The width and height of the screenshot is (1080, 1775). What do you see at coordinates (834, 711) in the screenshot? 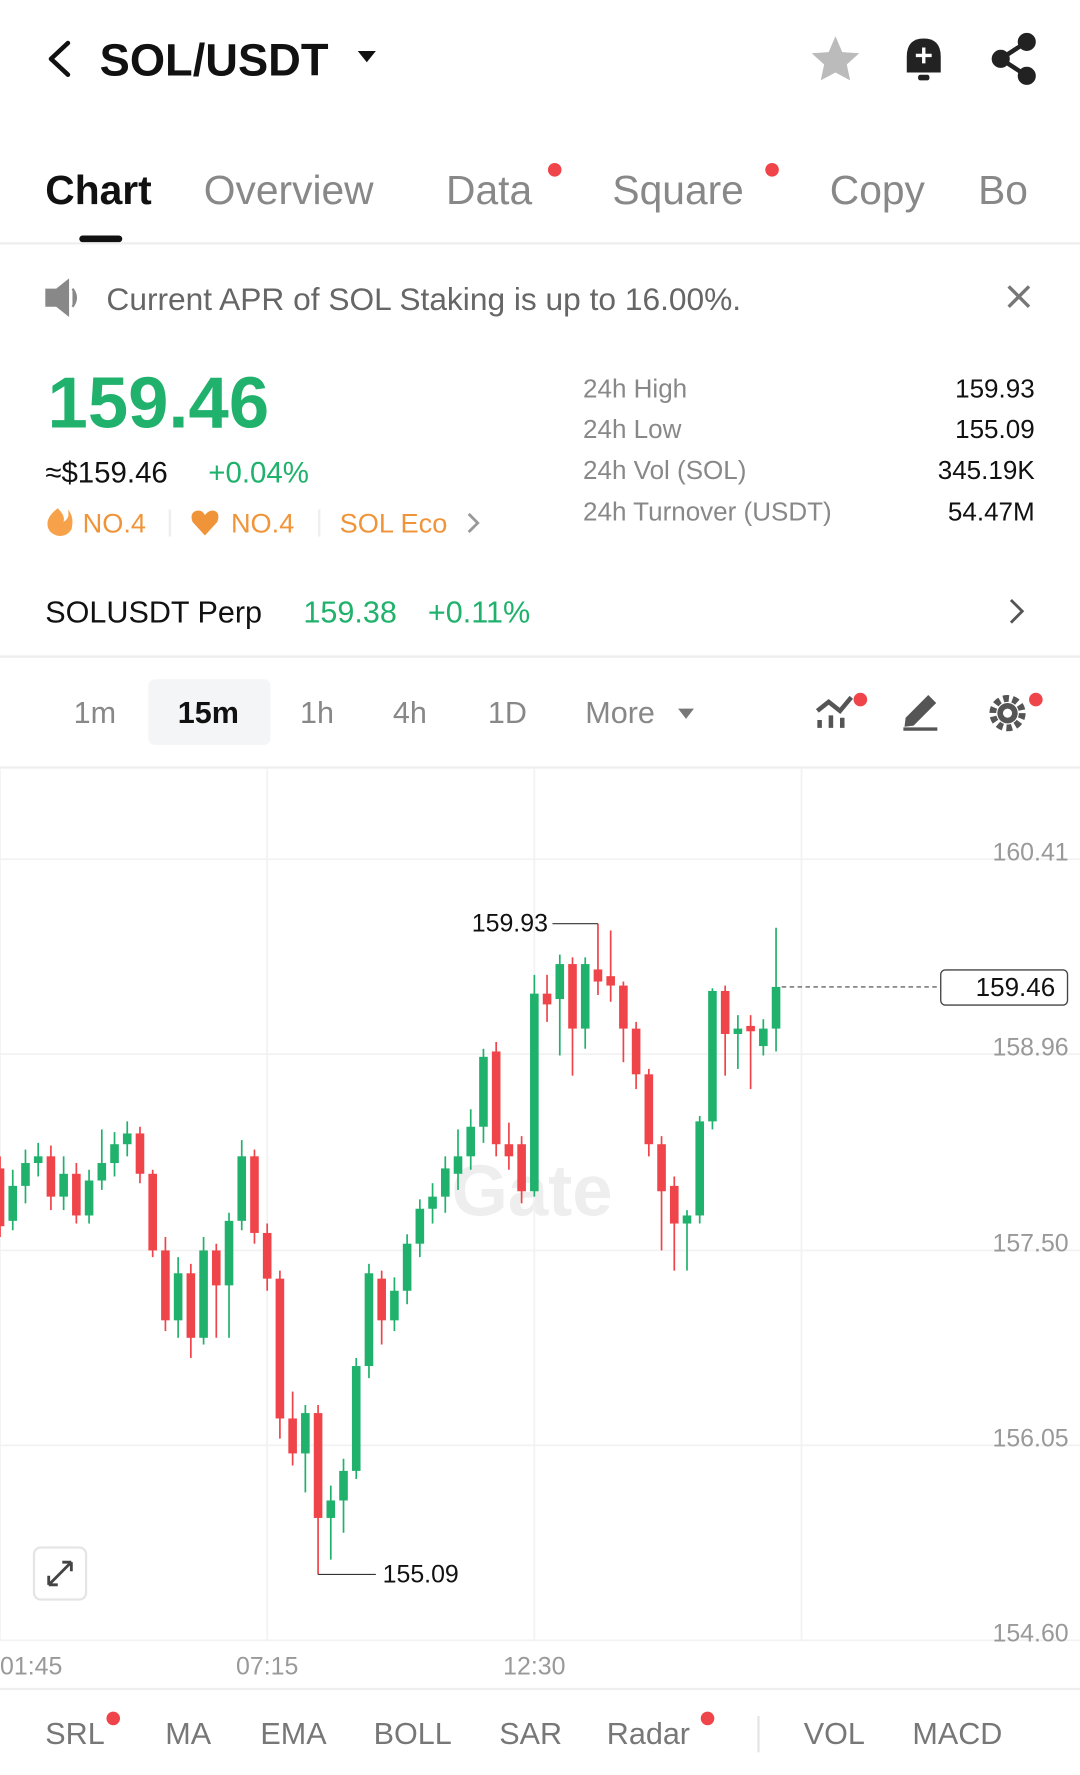
I see `indicator-icon` at bounding box center [834, 711].